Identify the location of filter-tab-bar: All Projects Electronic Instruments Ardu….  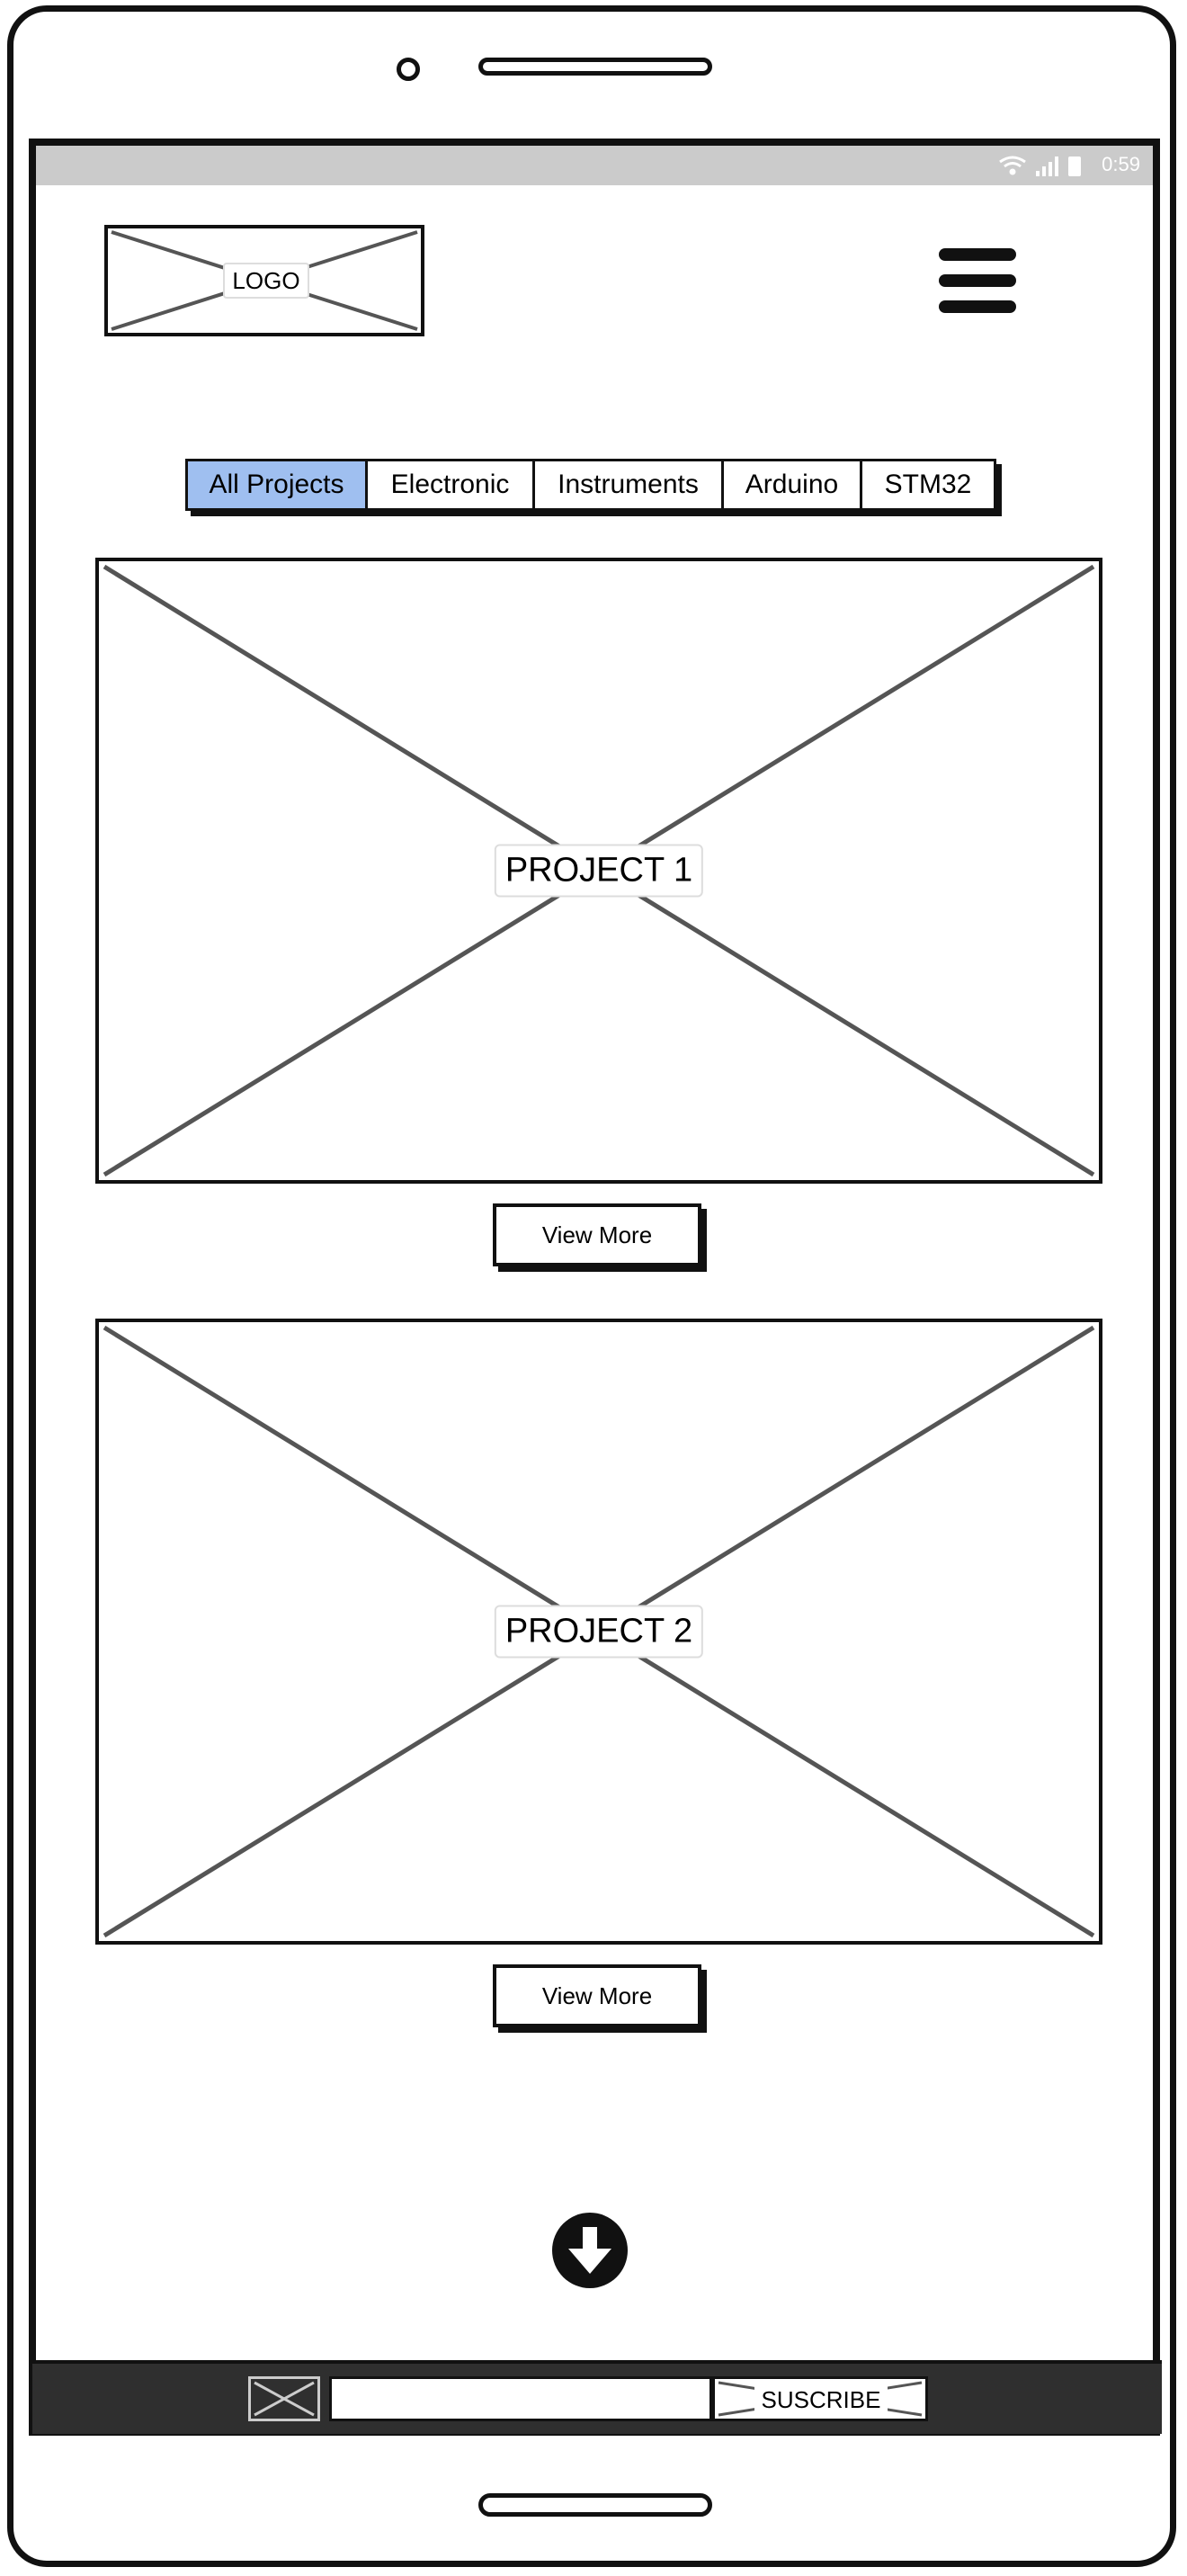
(590, 485).